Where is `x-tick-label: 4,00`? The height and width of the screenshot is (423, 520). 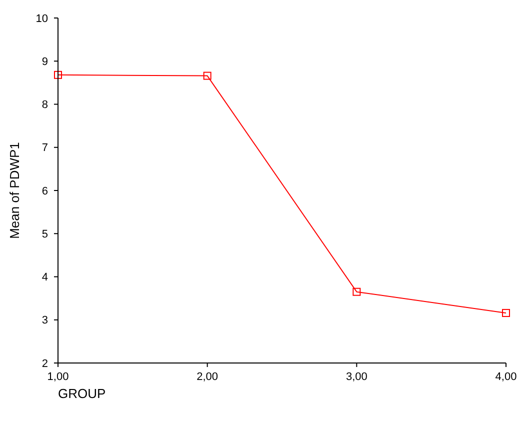 x-tick-label: 4,00 is located at coordinates (506, 377).